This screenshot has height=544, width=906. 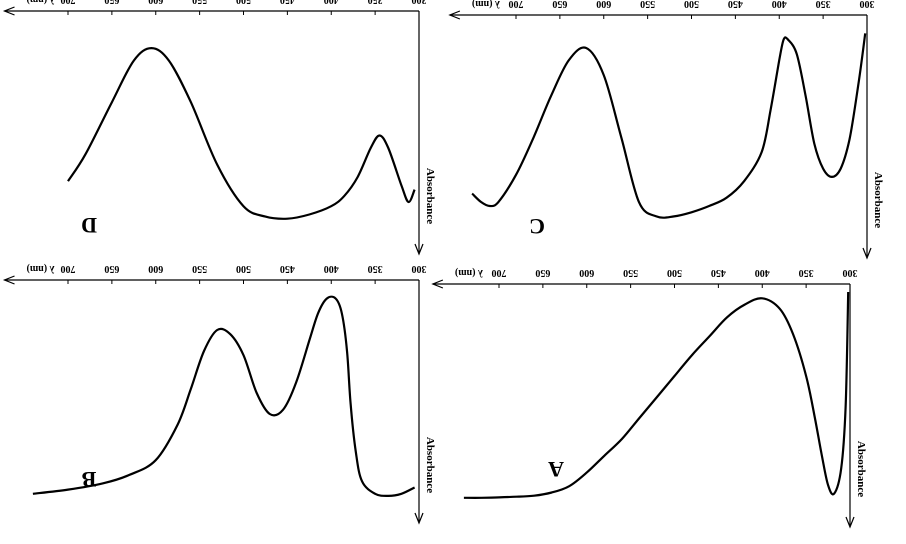 I want to click on panel-label: A, so click(x=556, y=469).